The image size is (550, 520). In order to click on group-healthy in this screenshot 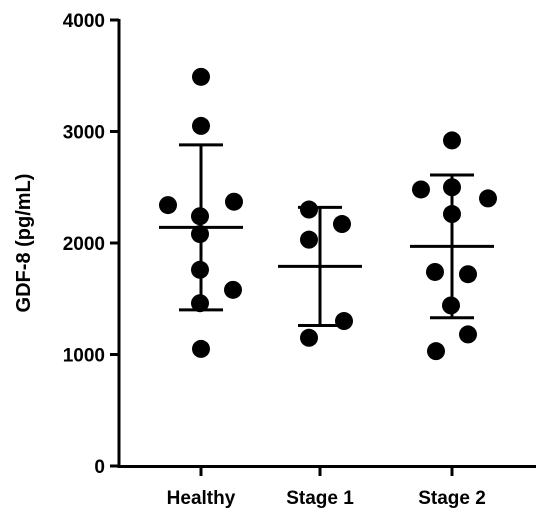, I will do `click(201, 212)`.